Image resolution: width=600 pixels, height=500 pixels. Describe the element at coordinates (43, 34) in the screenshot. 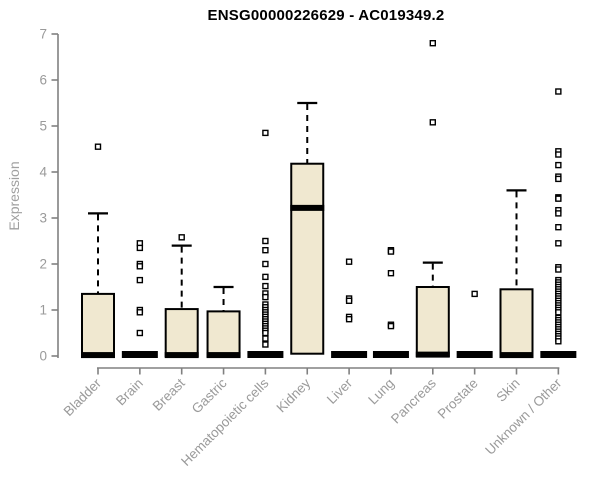

I see `y-tick-label: 7` at that location.